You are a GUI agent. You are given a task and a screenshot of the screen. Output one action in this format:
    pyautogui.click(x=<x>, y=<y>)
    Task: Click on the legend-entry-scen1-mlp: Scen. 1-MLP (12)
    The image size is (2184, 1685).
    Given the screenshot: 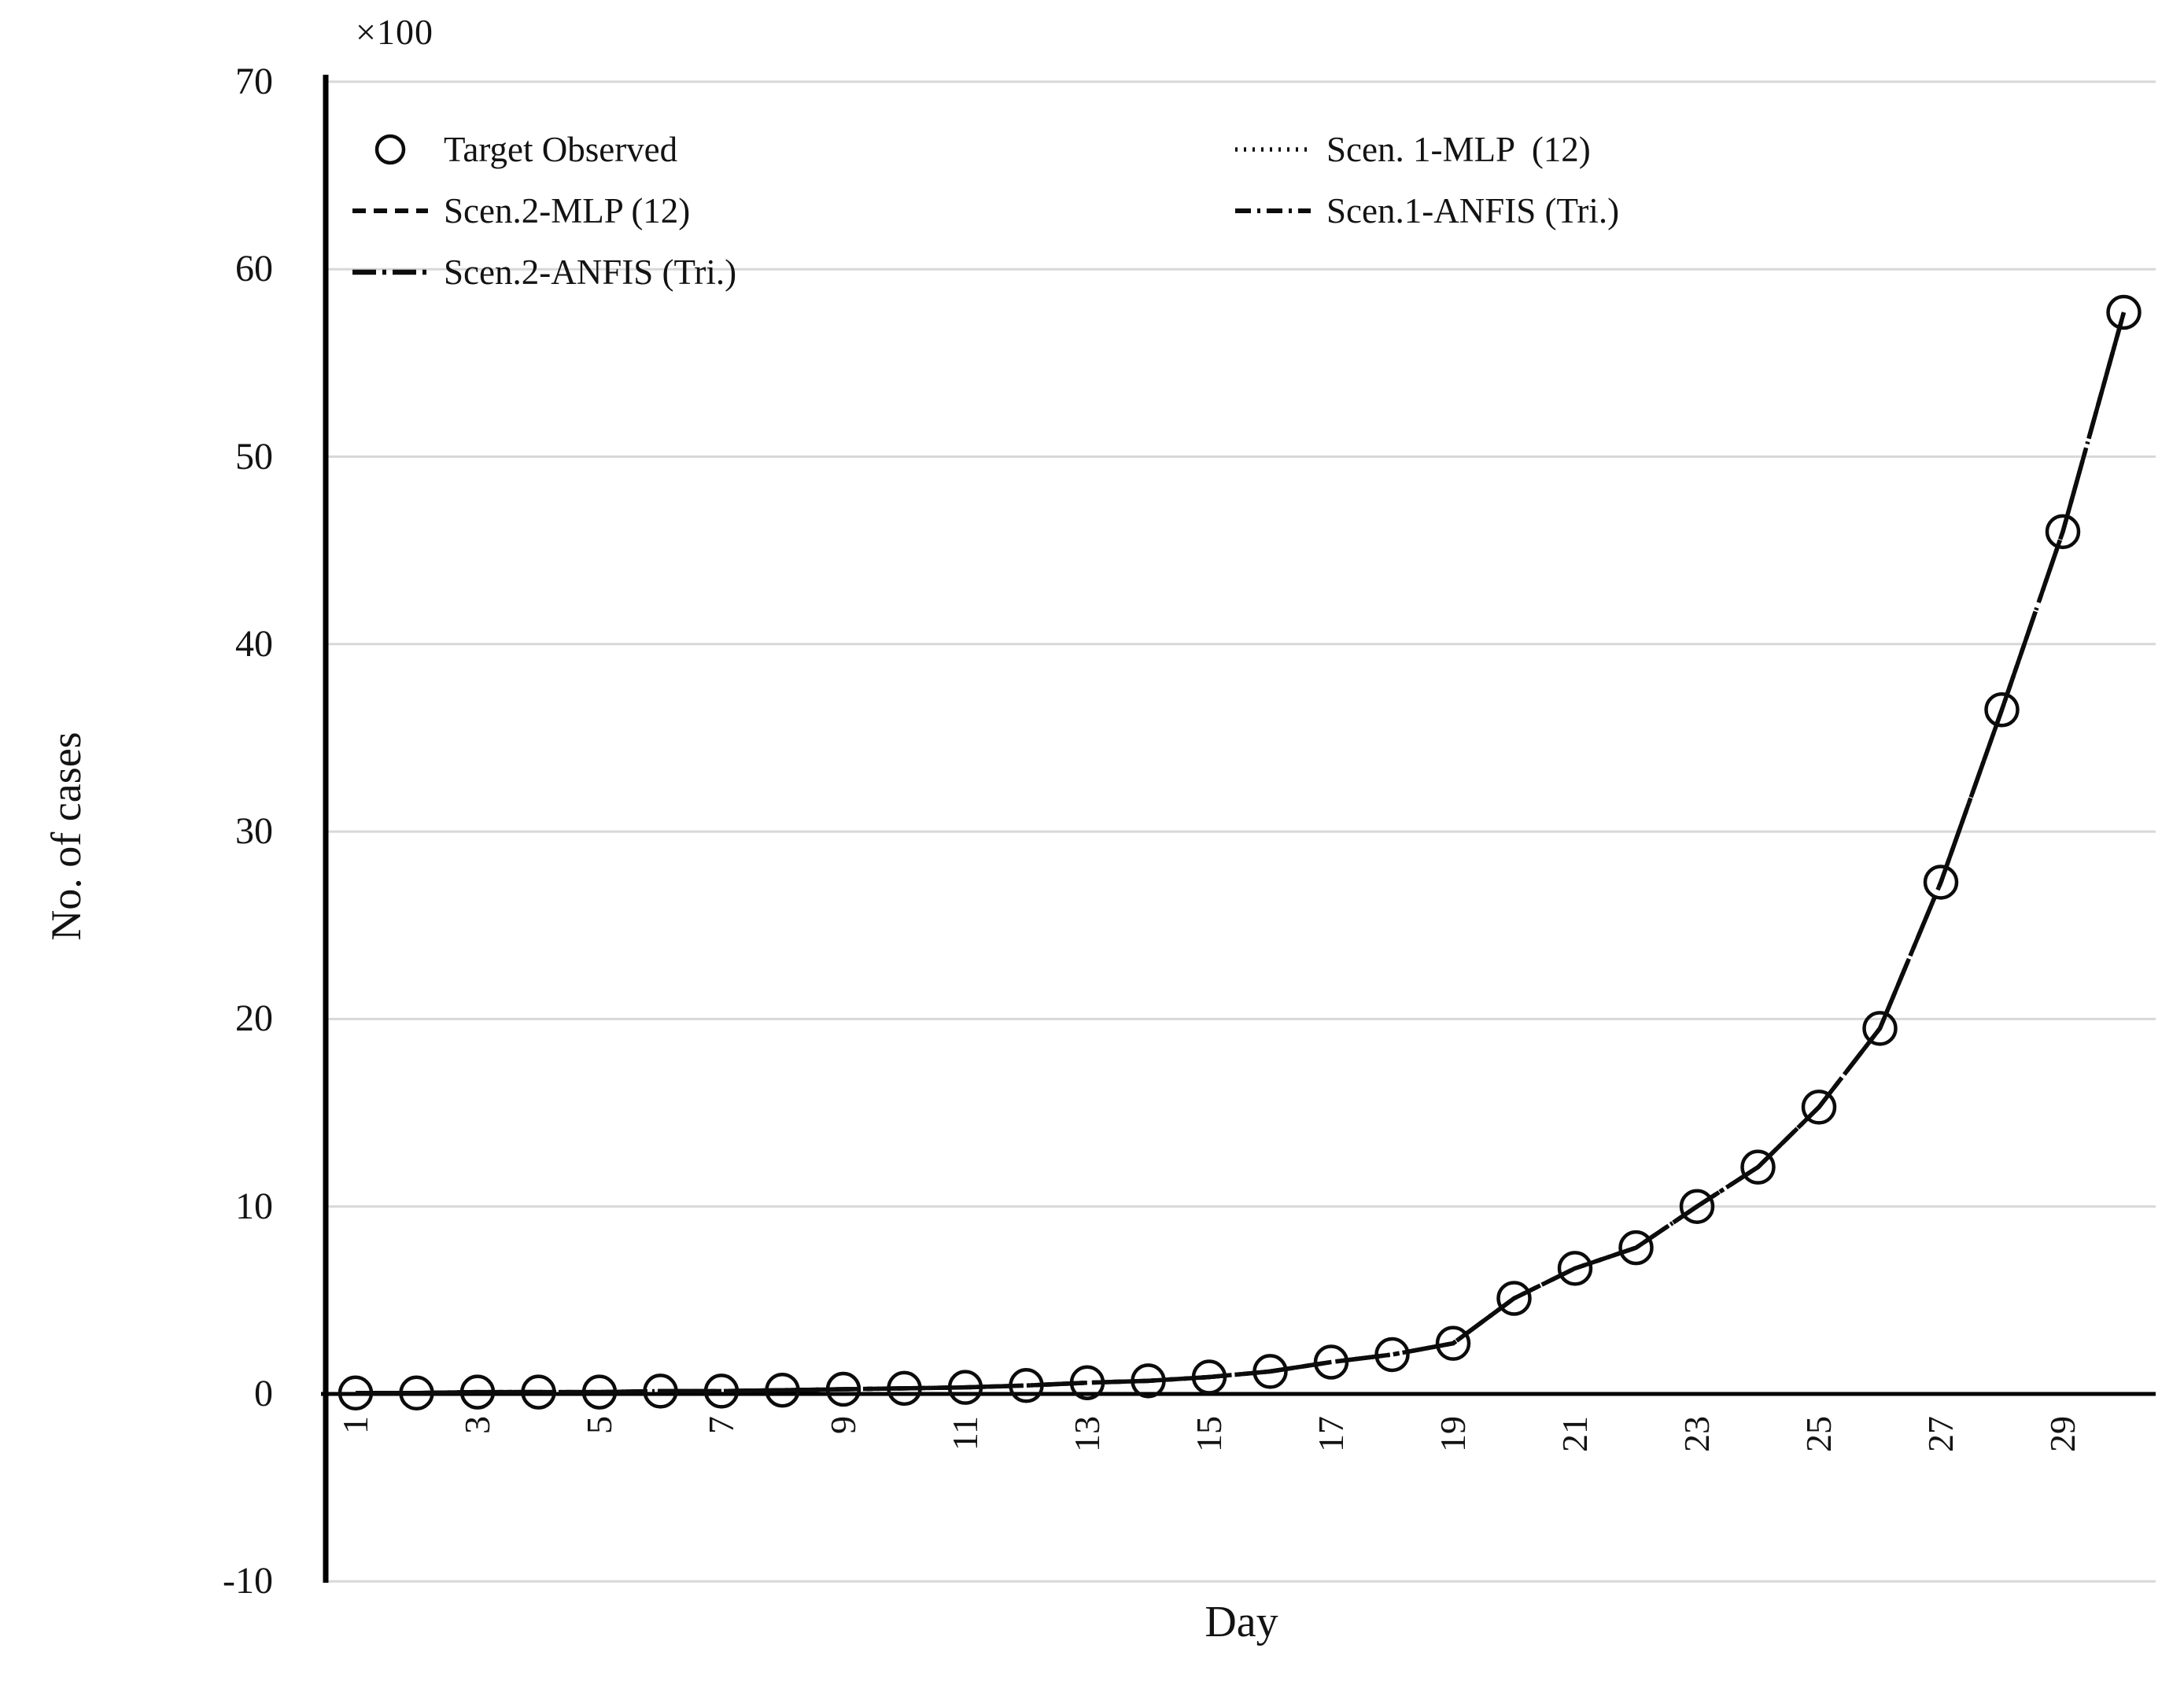 What is the action you would take?
    pyautogui.click(x=1412, y=149)
    